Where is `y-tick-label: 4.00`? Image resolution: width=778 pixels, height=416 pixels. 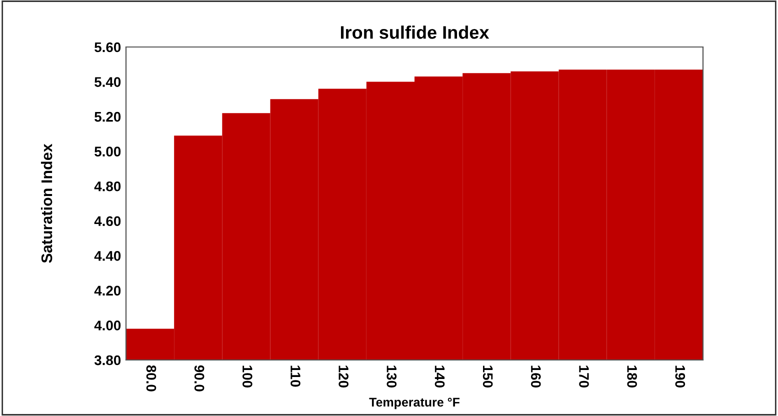 y-tick-label: 4.00 is located at coordinates (107, 325).